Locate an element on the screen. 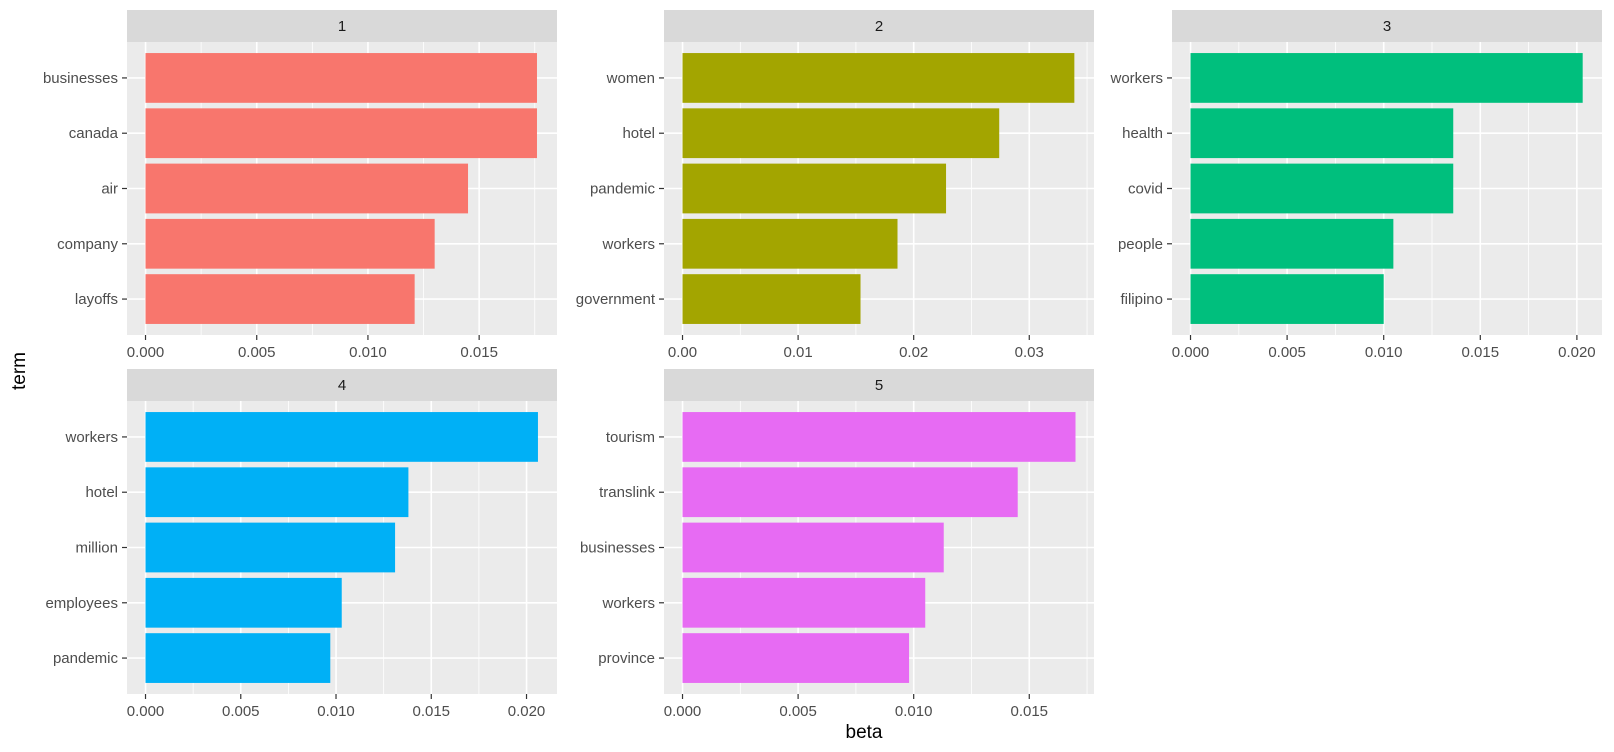  y-tick-label: government is located at coordinates (616, 299).